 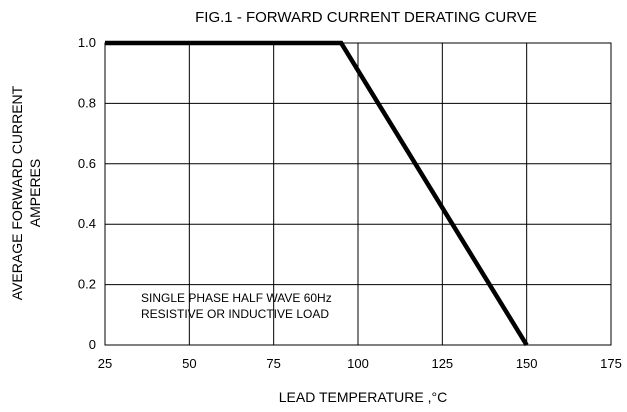 What do you see at coordinates (363, 397) in the screenshot?
I see `x-axis-label: LEAD TEMPERATURE ,°C` at bounding box center [363, 397].